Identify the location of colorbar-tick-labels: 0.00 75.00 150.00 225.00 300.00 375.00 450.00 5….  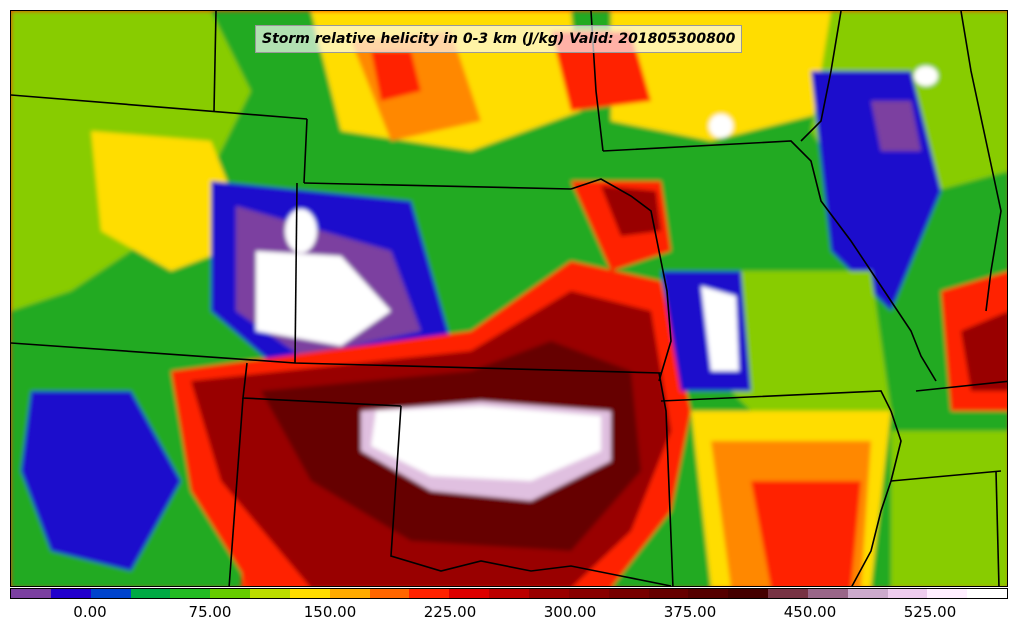
(509, 614).